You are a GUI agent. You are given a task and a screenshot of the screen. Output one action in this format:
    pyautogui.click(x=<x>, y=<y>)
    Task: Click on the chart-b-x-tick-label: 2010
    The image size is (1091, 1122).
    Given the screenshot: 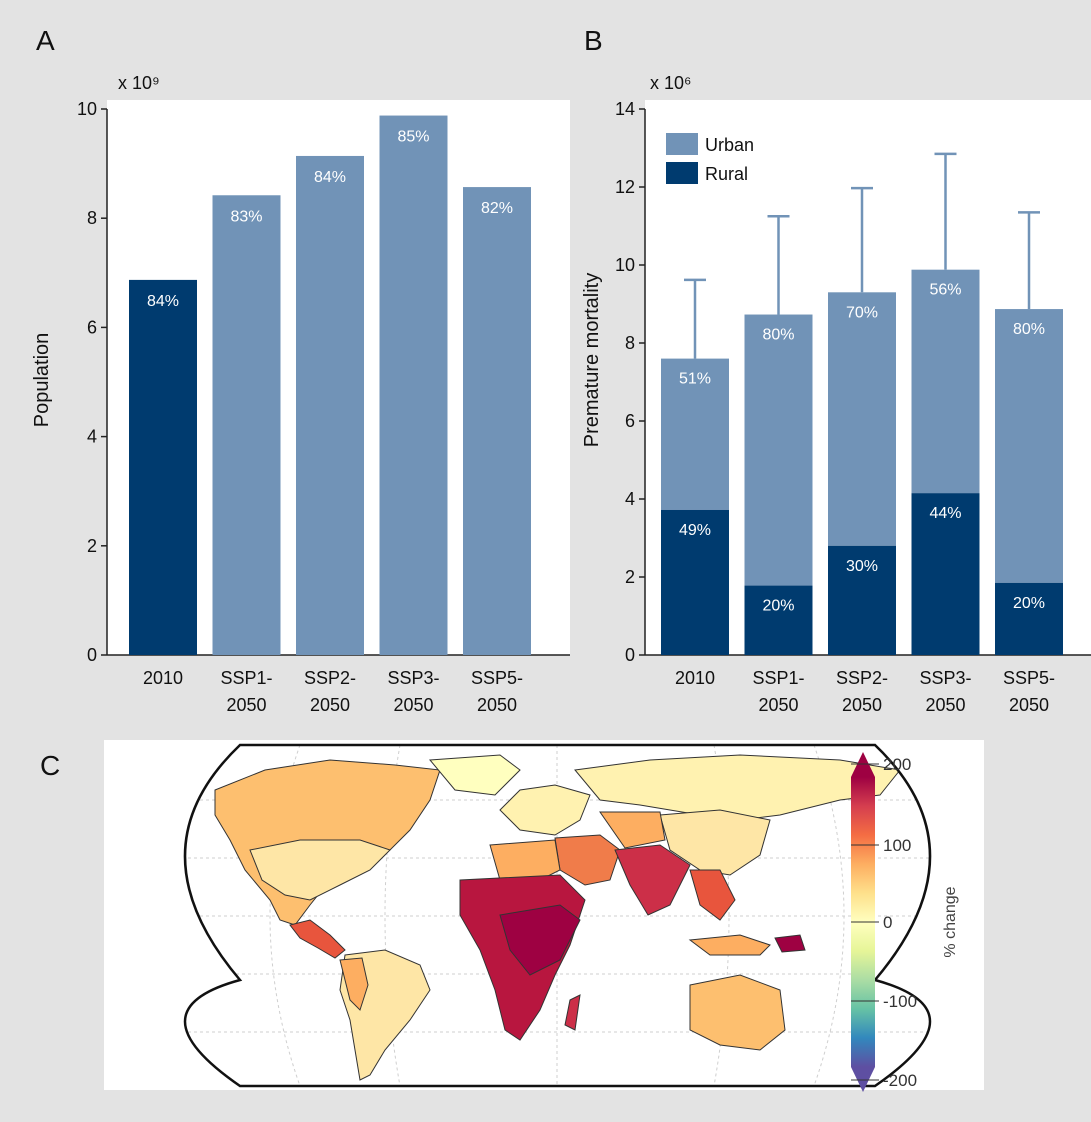 What is the action you would take?
    pyautogui.click(x=695, y=678)
    